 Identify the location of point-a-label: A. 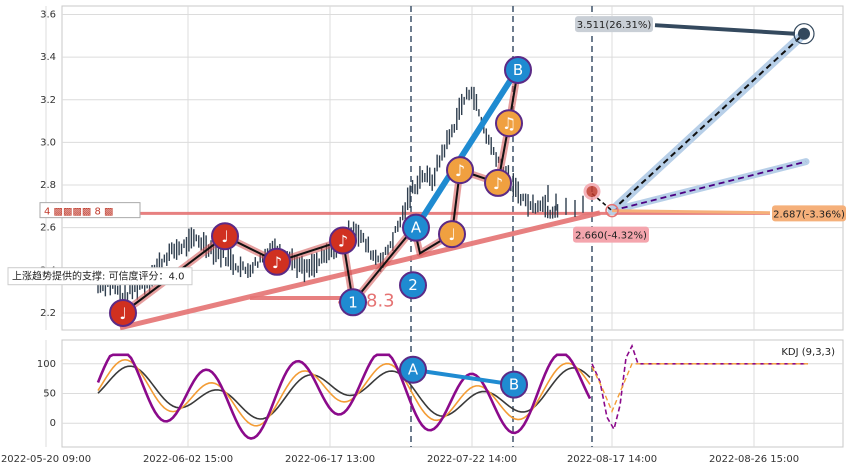
(416, 228).